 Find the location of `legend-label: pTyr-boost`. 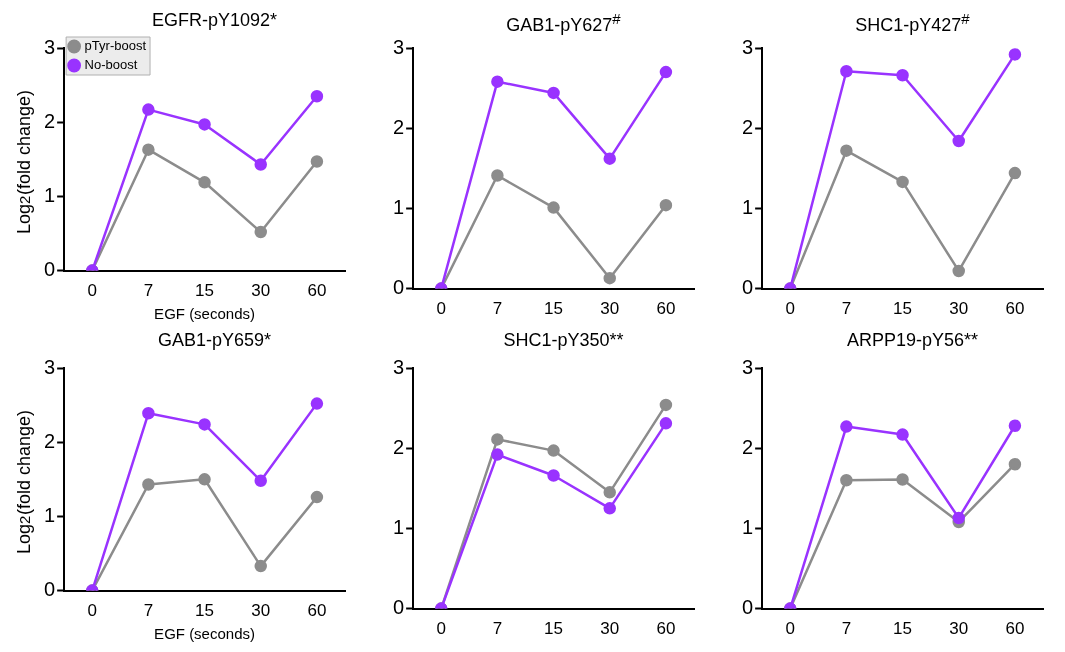

legend-label: pTyr-boost is located at coordinates (115, 46).